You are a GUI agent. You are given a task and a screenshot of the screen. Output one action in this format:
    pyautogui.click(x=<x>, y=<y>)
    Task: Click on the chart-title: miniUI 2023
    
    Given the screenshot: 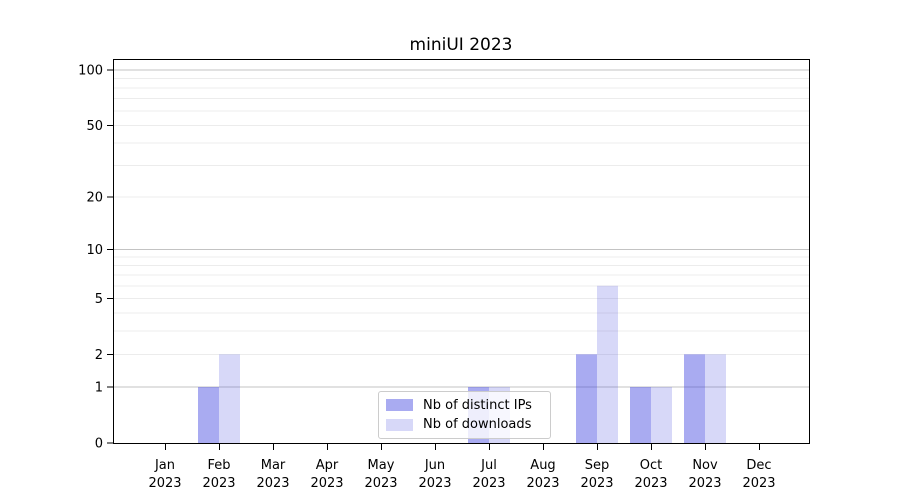 What is the action you would take?
    pyautogui.click(x=461, y=45)
    